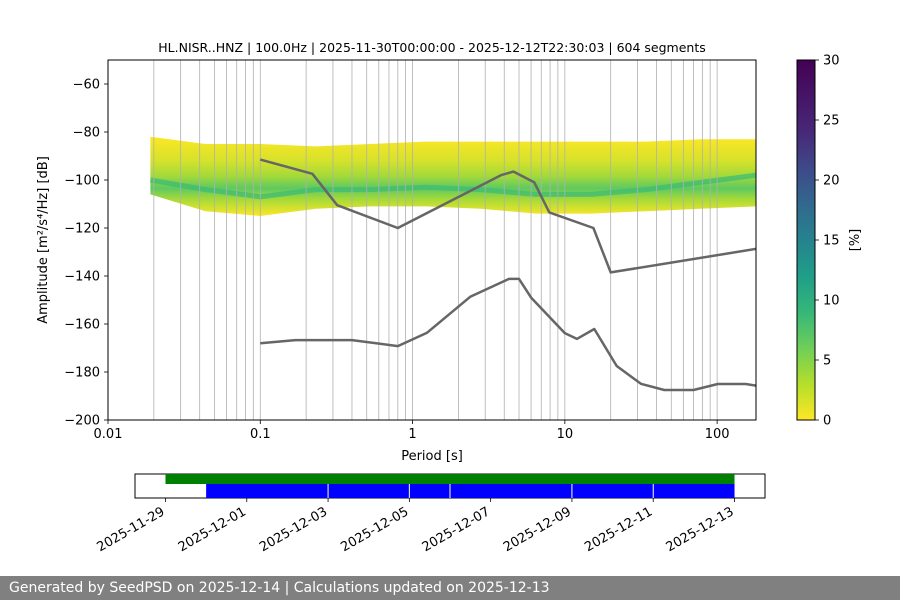 The height and width of the screenshot is (600, 900). I want to click on y-tick-label: −180, so click(82, 373).